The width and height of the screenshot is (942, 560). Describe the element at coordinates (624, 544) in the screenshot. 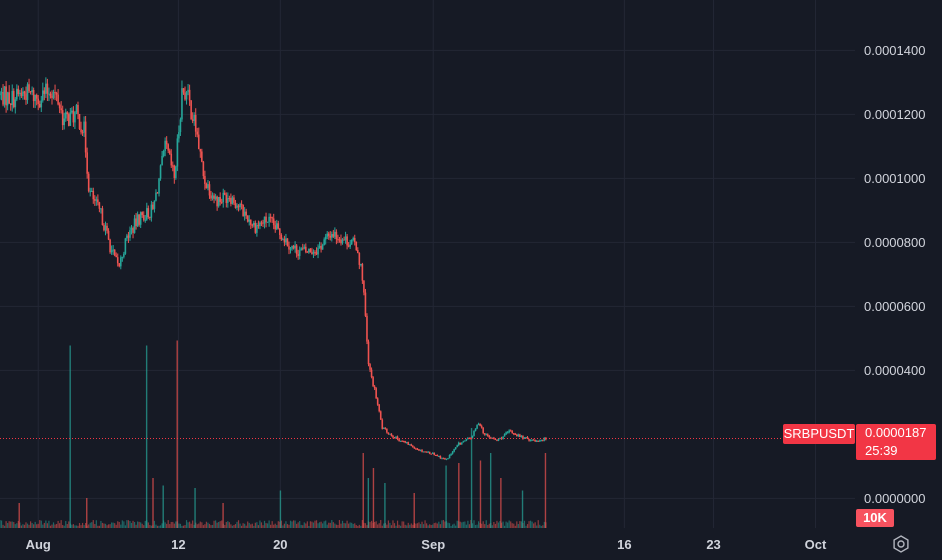

I see `x-tick-label: 16` at that location.